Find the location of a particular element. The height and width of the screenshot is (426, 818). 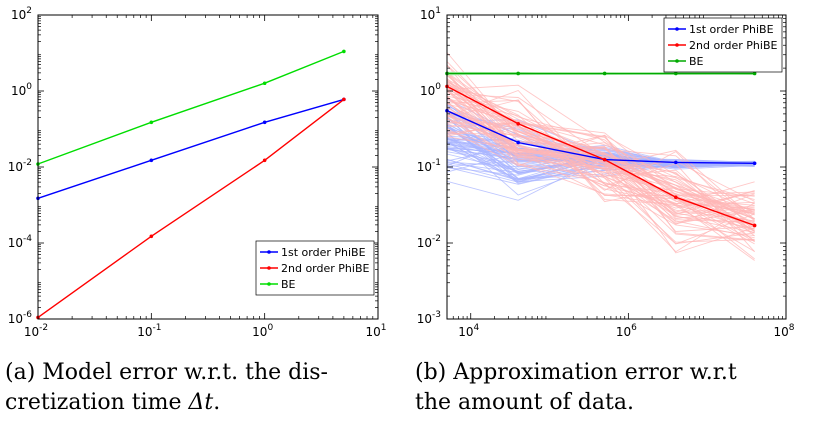

x-tick-label: 10⁻¹ is located at coordinates (149, 331).